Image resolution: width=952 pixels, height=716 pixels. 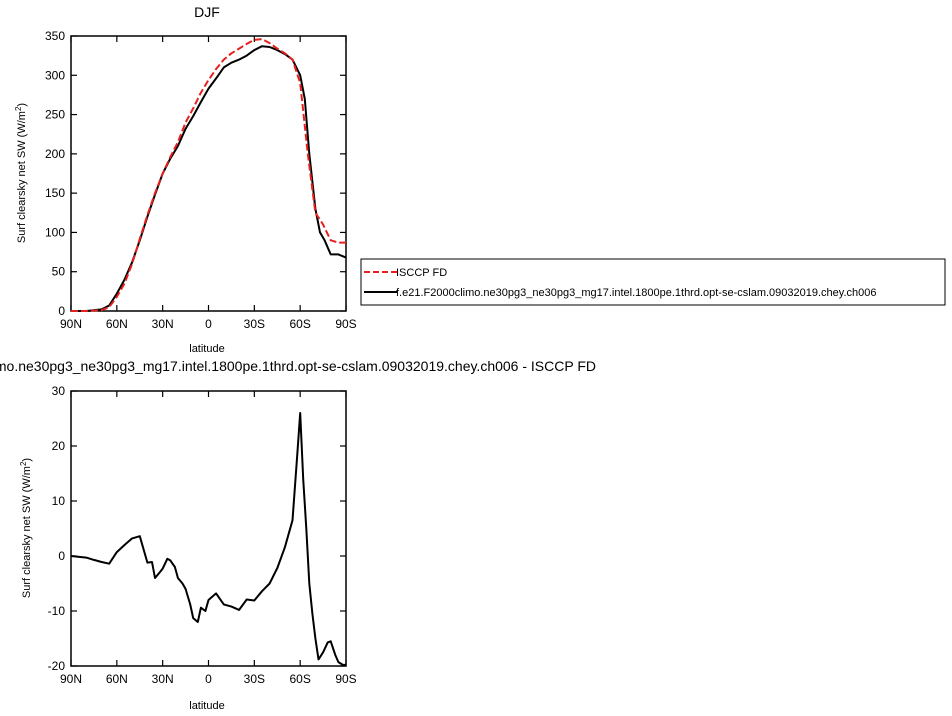 I want to click on legend-label-isccp: ISCCP FD, so click(x=421, y=273).